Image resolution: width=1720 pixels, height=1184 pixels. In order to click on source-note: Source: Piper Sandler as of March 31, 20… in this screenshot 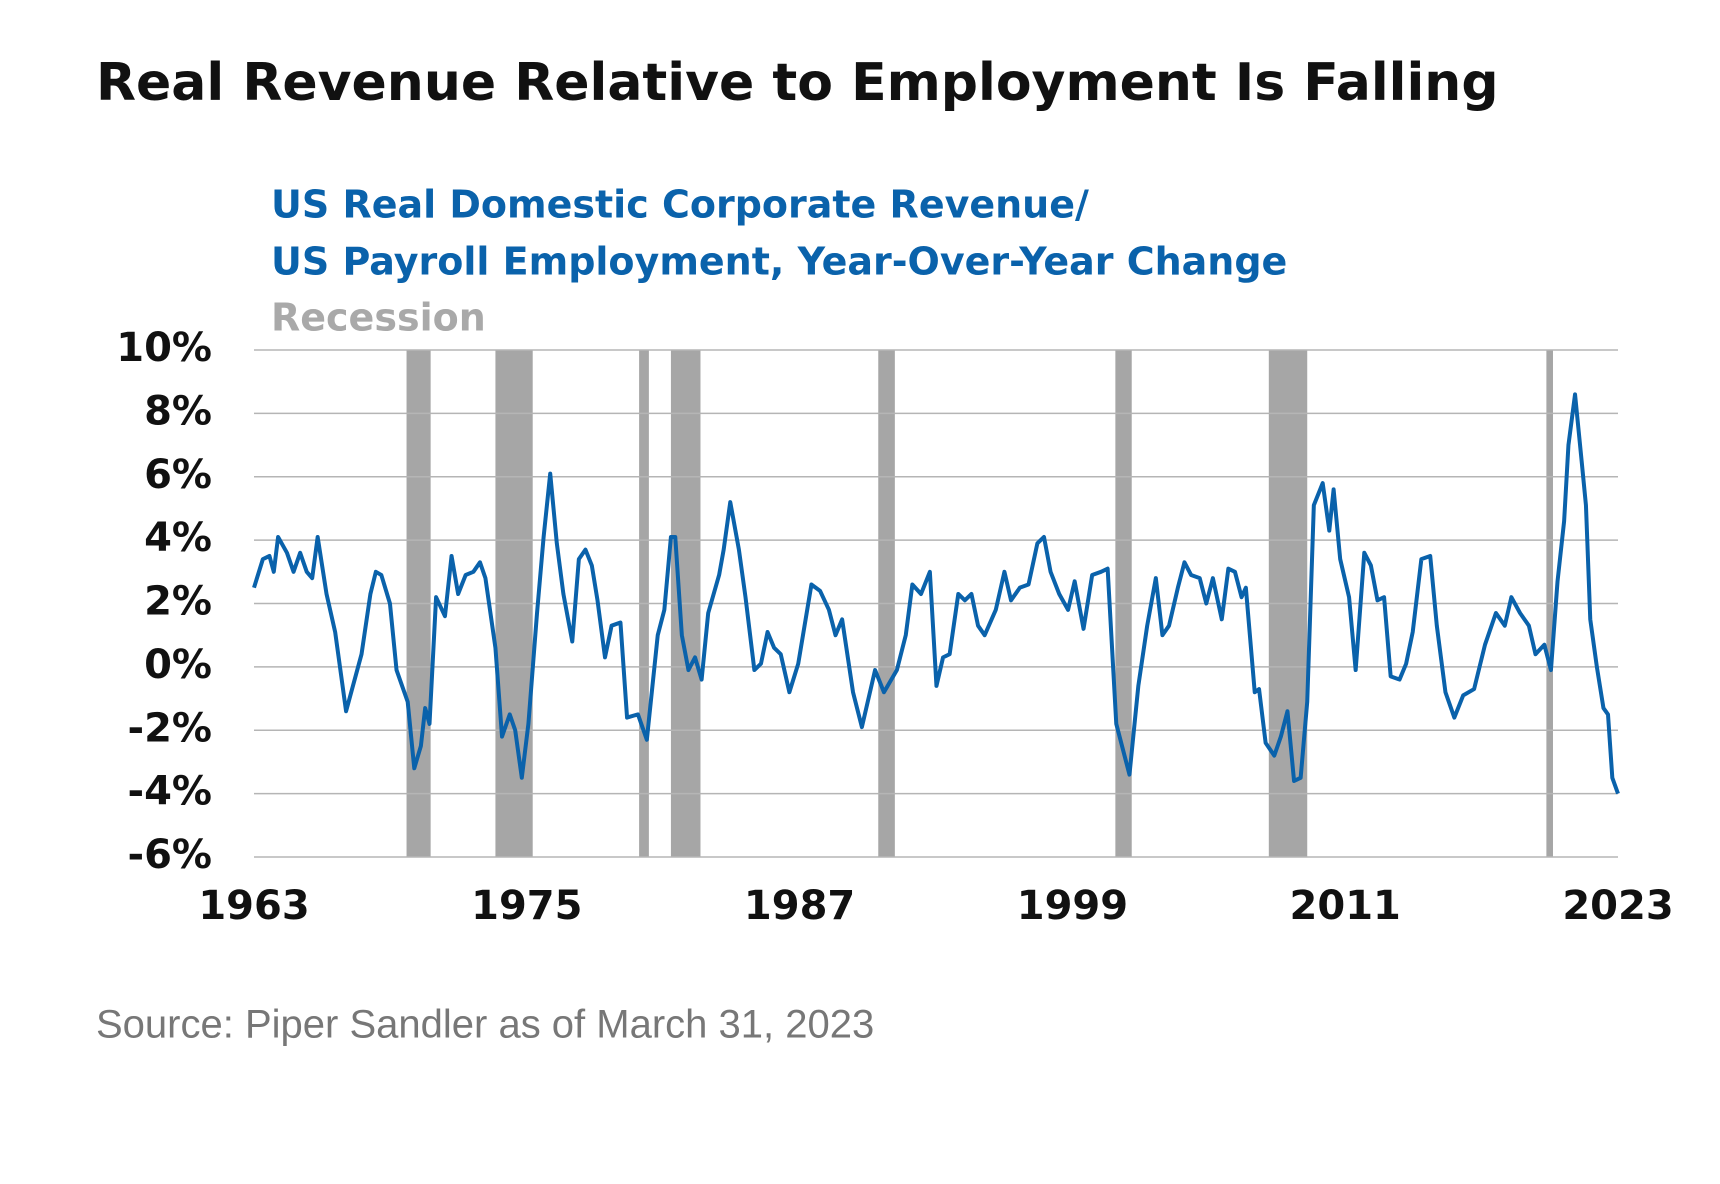, I will do `click(485, 1025)`.